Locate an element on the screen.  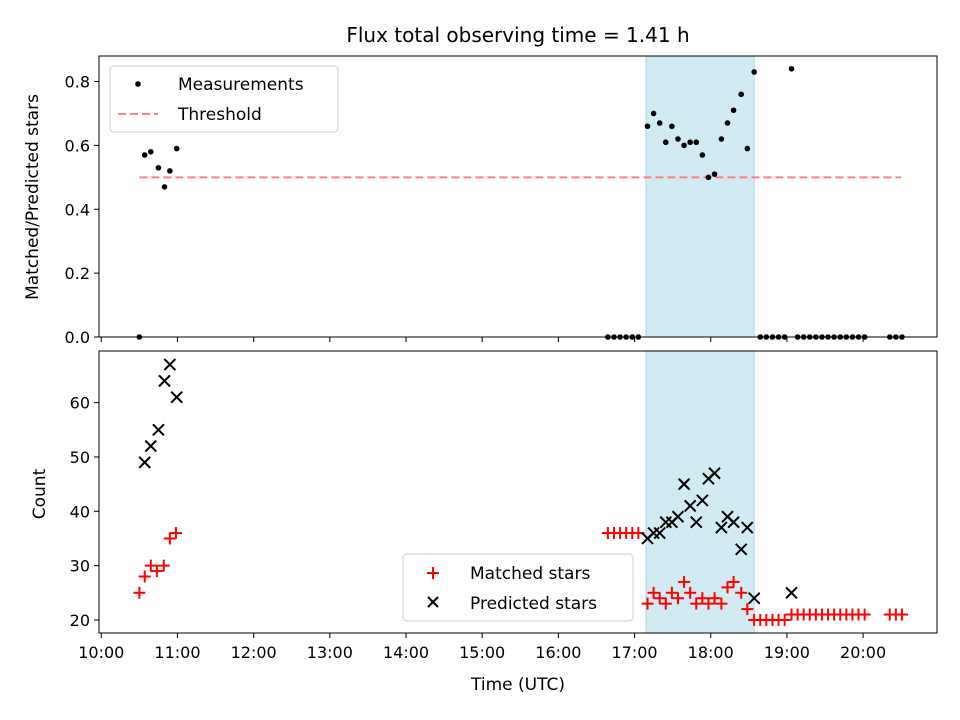
bottom-legend-box is located at coordinates (518, 587).